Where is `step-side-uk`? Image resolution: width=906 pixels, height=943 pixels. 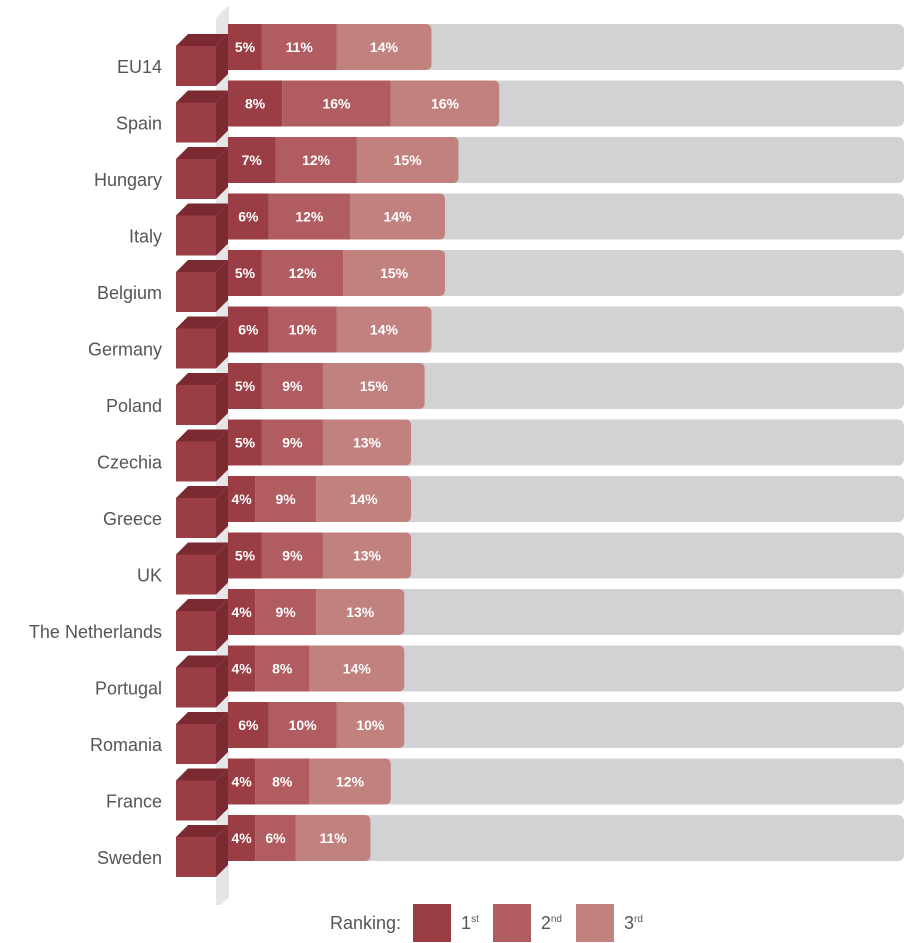 step-side-uk is located at coordinates (222, 568).